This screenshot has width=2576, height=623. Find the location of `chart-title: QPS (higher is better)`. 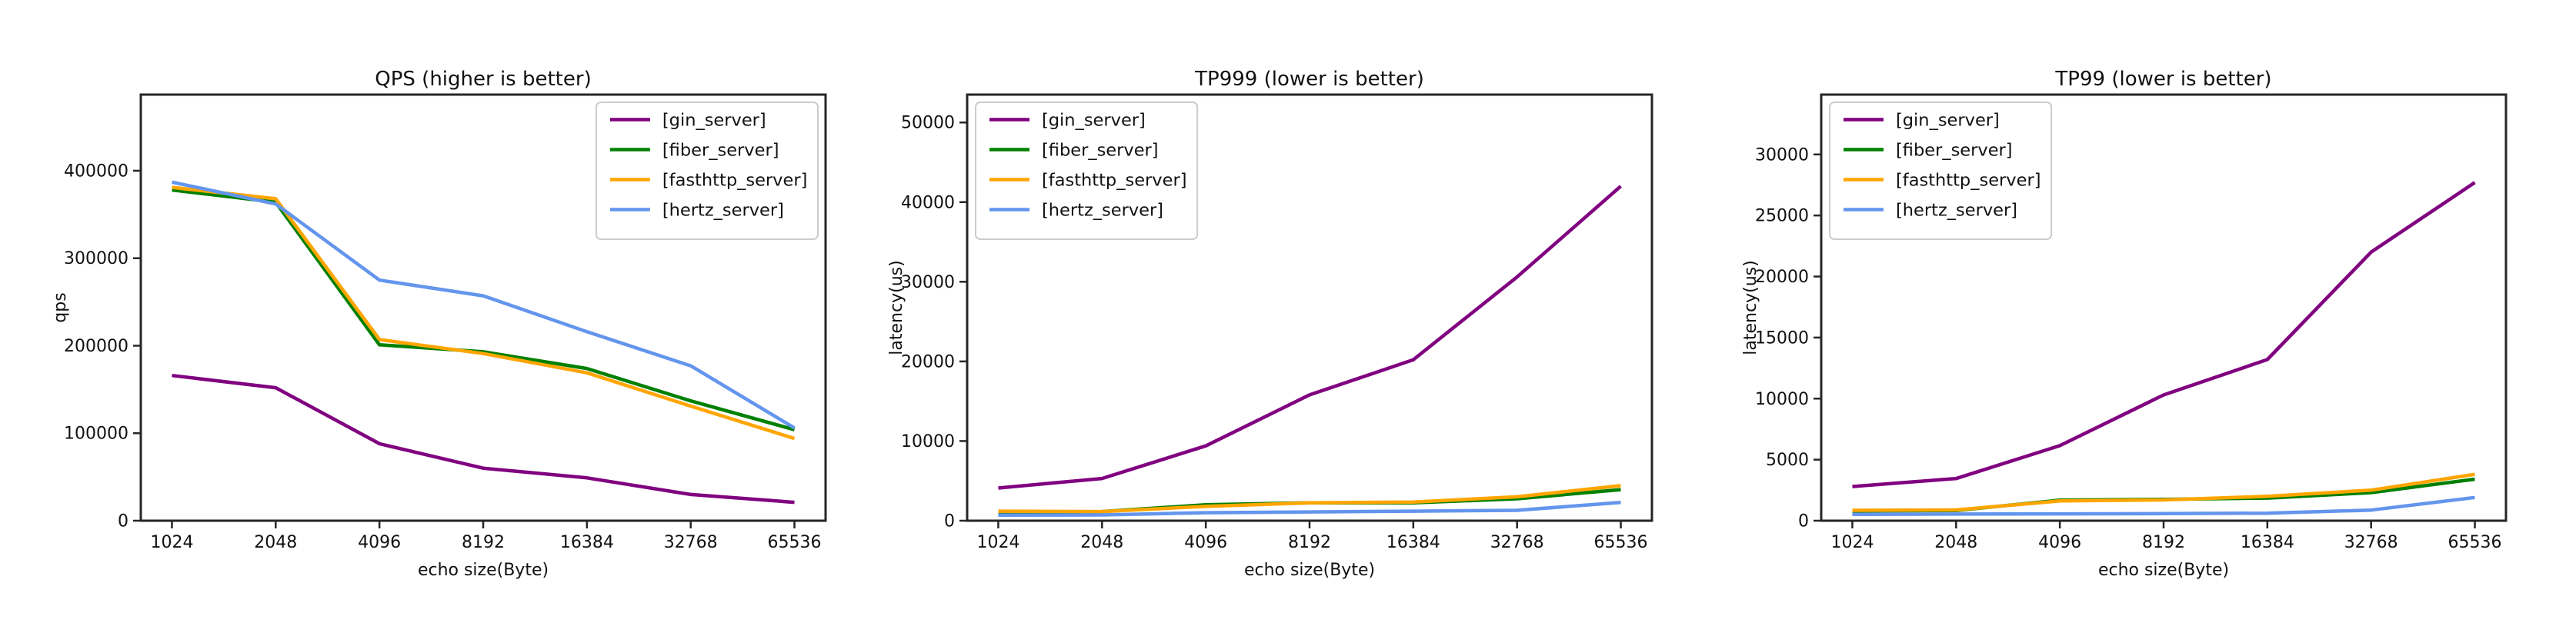

chart-title: QPS (higher is better) is located at coordinates (483, 79).